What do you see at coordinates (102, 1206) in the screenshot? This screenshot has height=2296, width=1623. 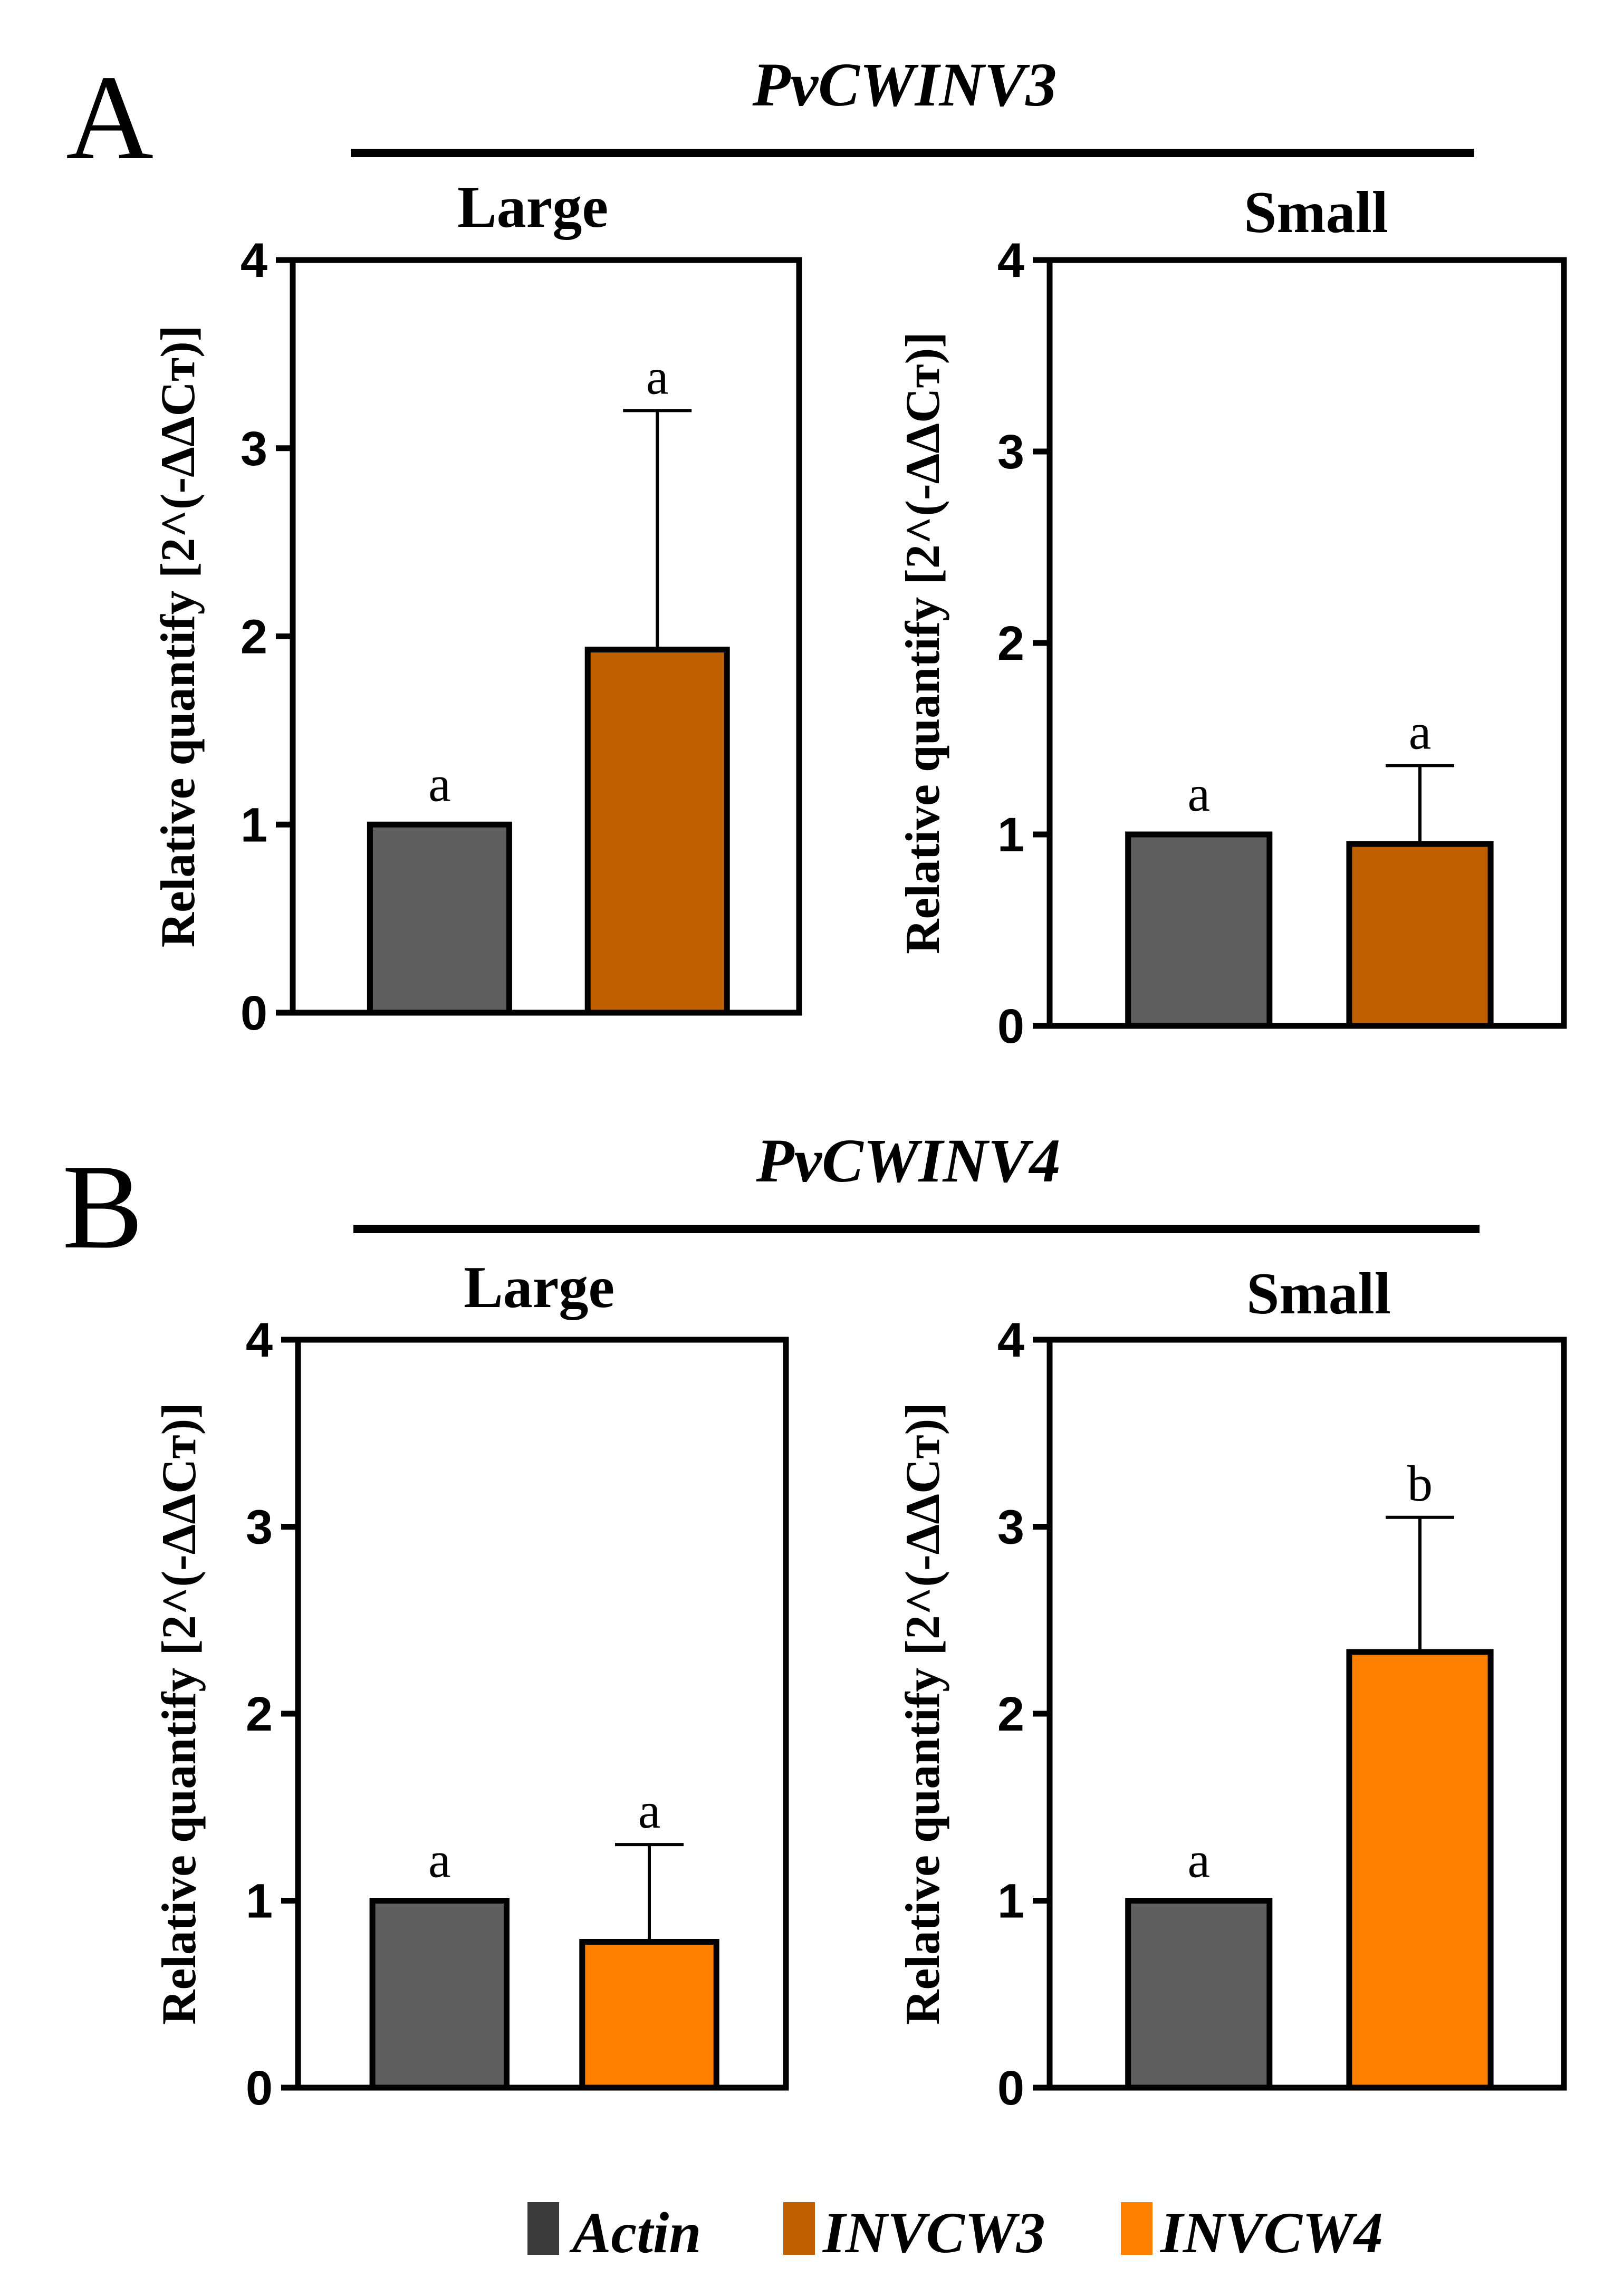 I see `panel-letter-b: B` at bounding box center [102, 1206].